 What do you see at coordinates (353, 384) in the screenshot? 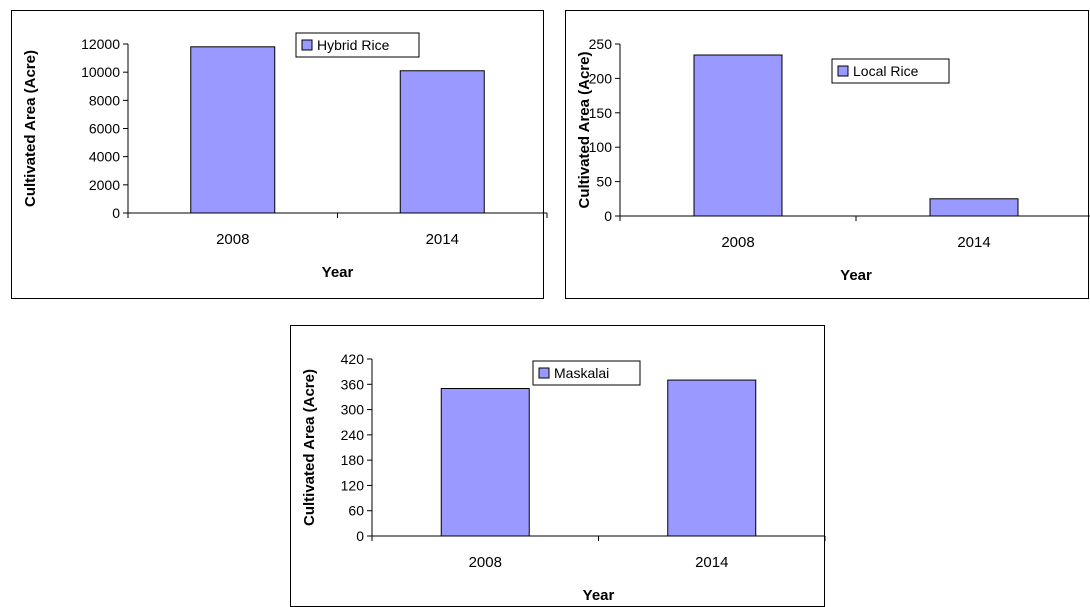
I see `y-tick-label: 360` at bounding box center [353, 384].